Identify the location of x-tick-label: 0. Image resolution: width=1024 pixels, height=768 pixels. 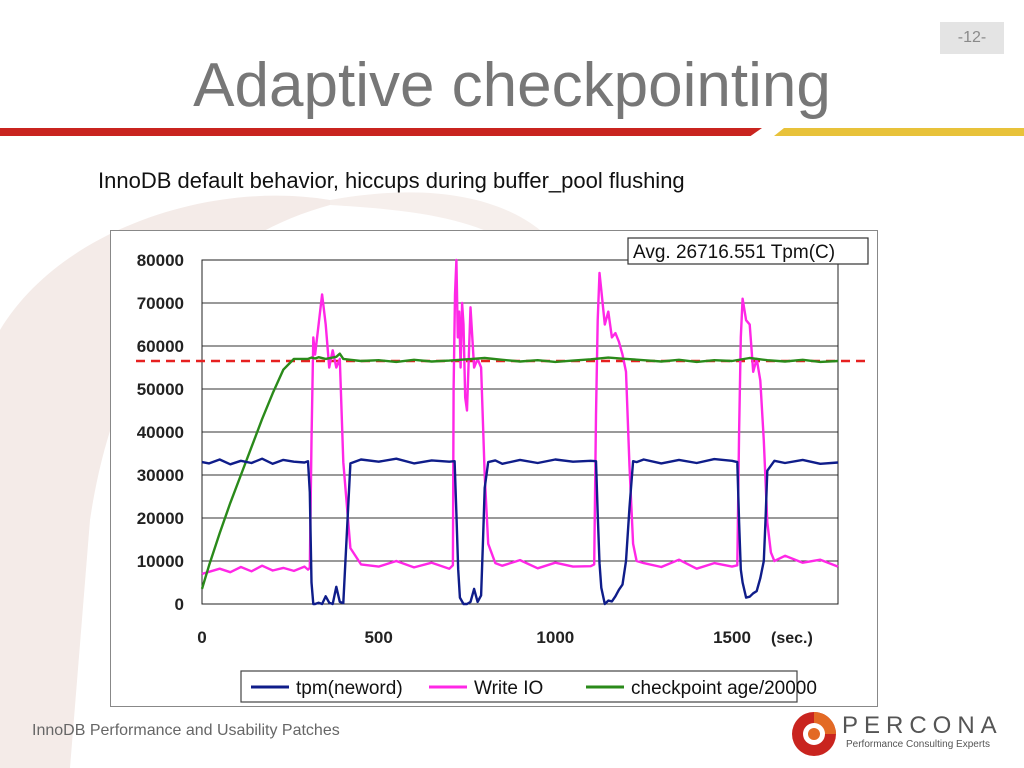
(201, 637).